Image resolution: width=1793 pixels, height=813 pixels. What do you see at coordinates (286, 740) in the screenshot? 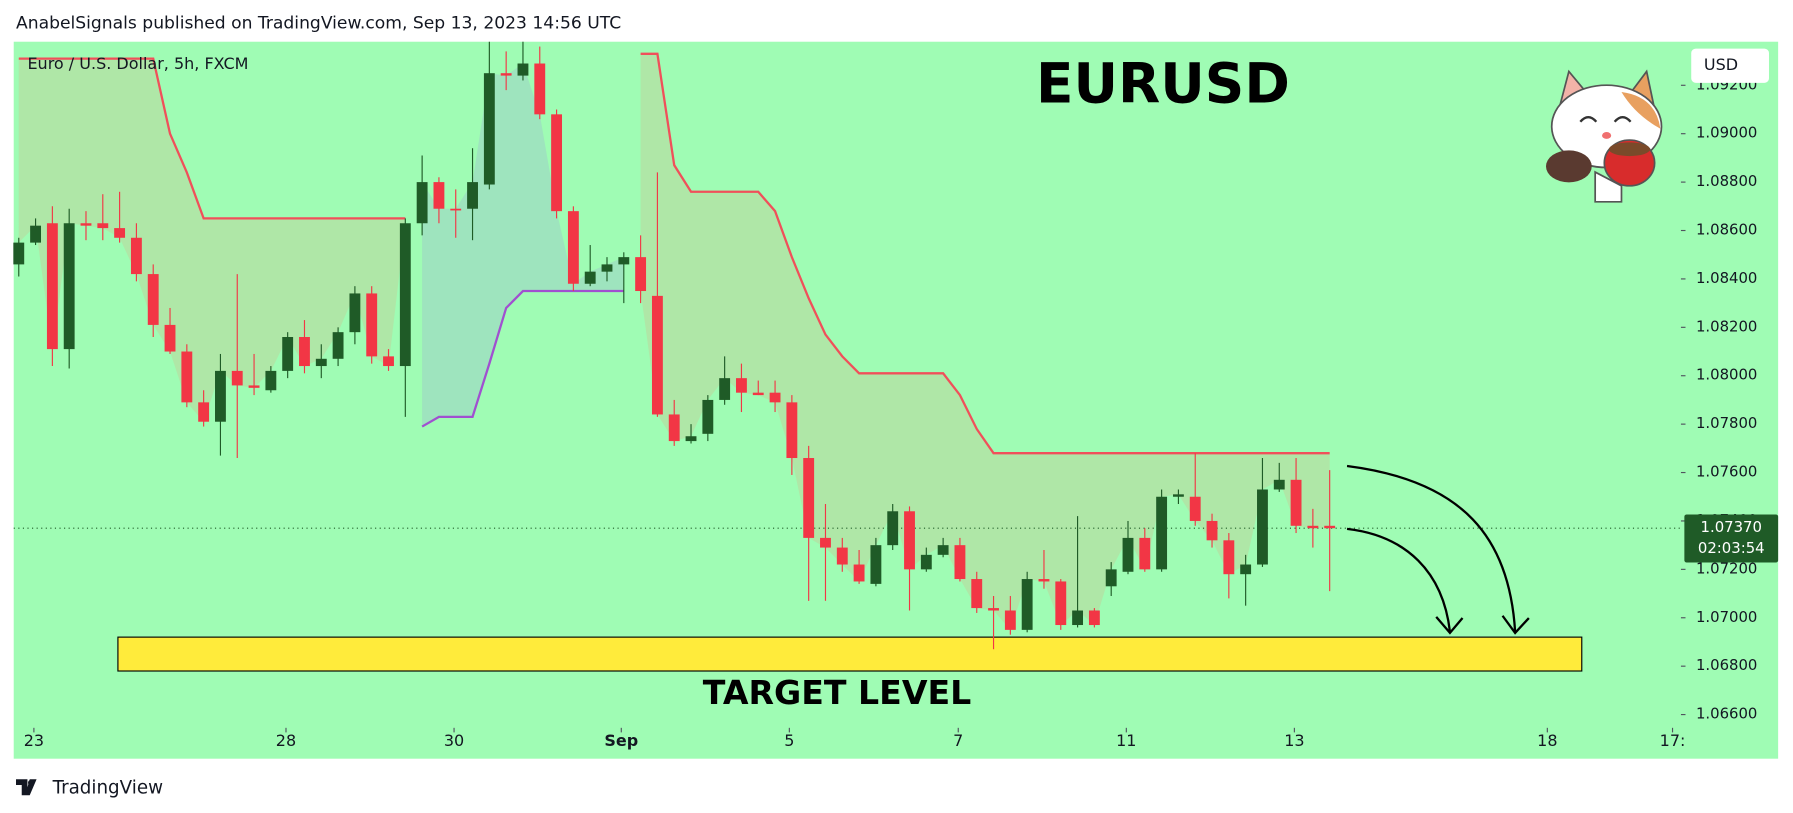
I see `x-tick-label: 28` at bounding box center [286, 740].